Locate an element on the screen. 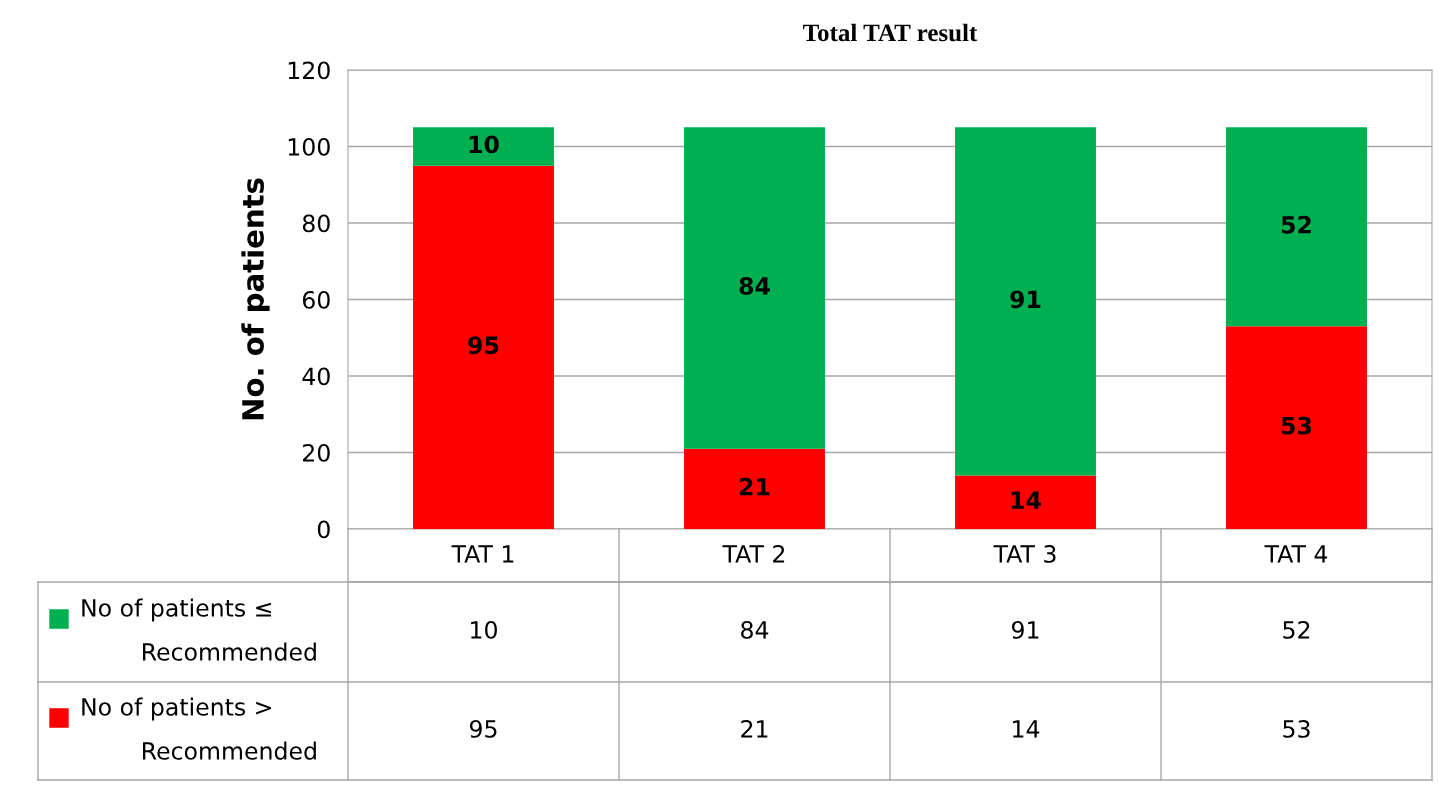  data-label: 14 is located at coordinates (1026, 500).